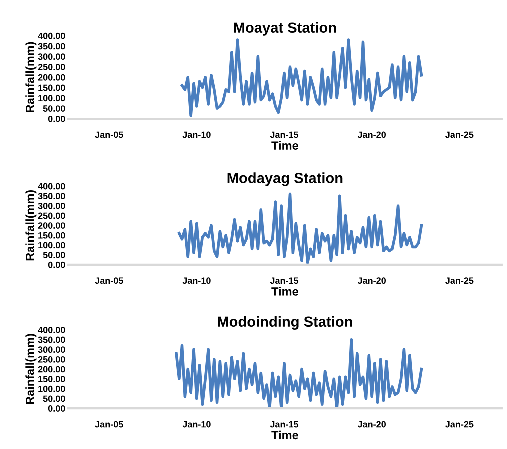 This screenshot has height=449, width=507. Describe the element at coordinates (285, 179) in the screenshot. I see `chart-title: Modayag Station` at that location.